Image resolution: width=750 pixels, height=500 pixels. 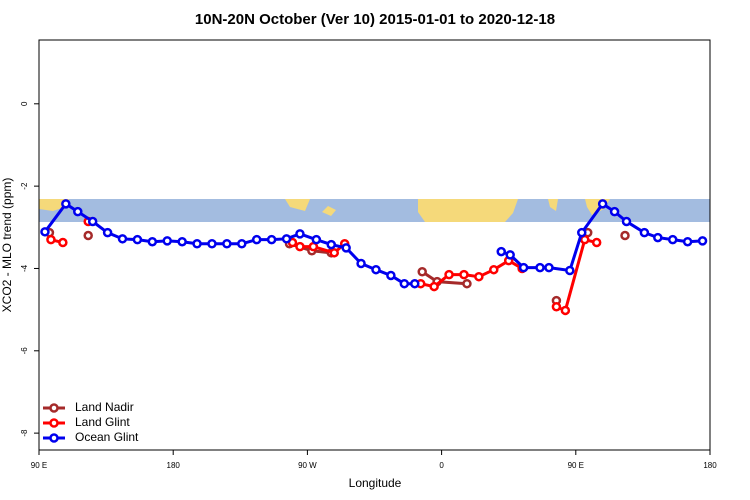 I want to click on x-tick-label: 0, so click(x=441, y=465).